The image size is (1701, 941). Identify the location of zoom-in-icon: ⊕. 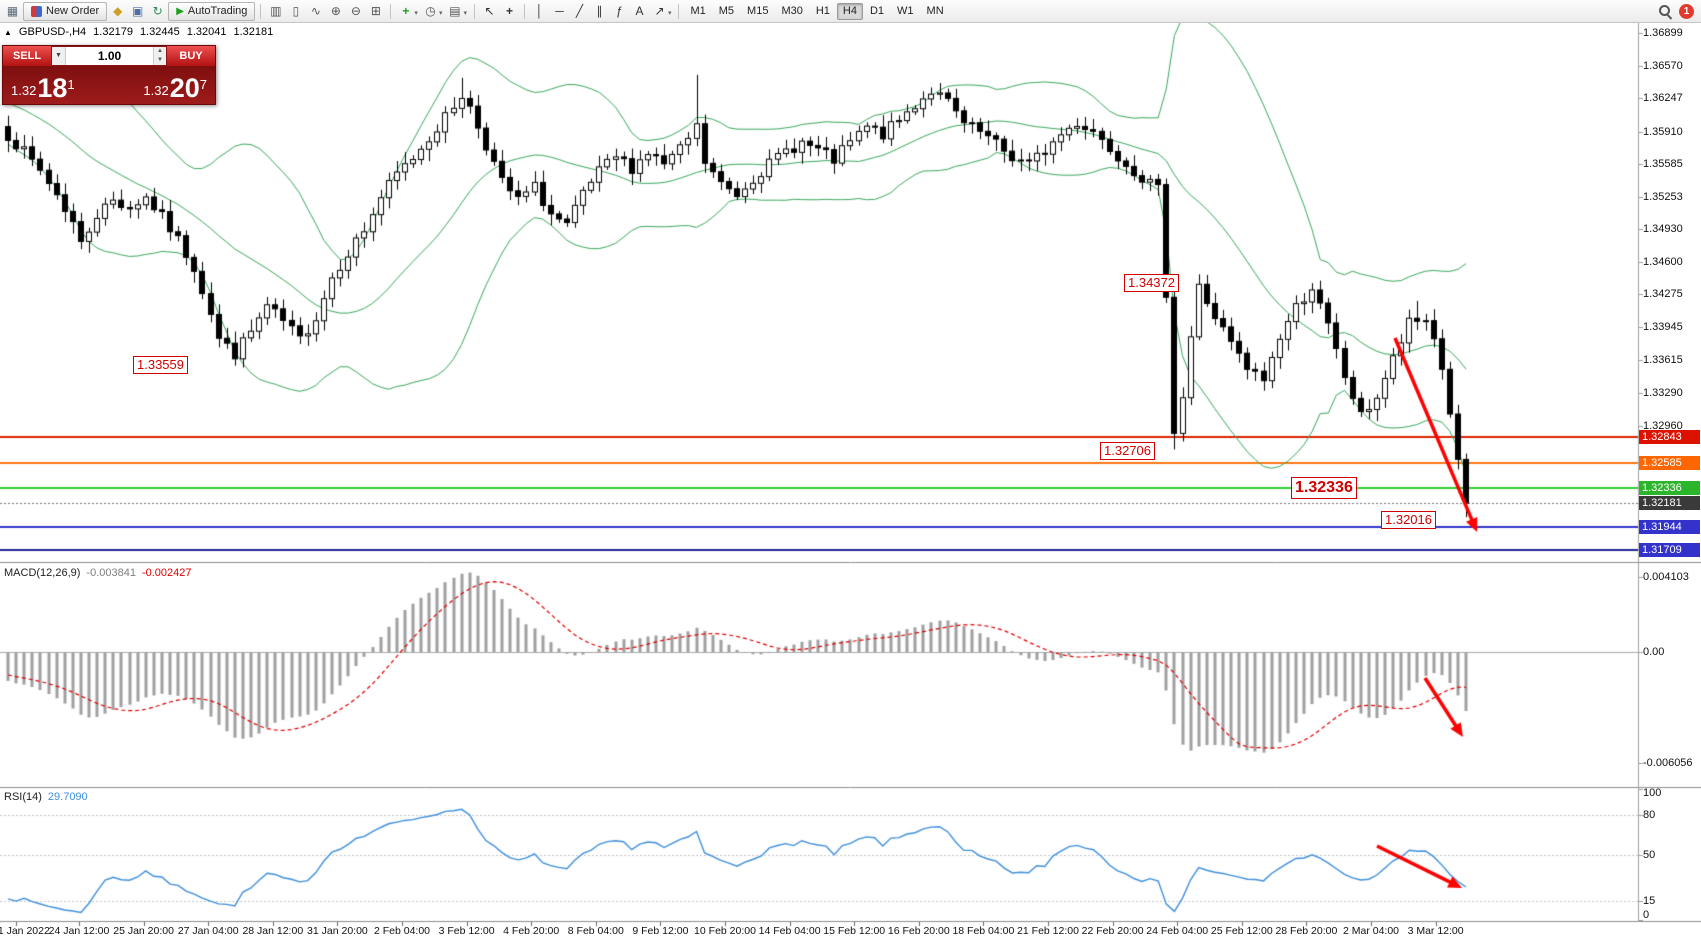
(335, 11).